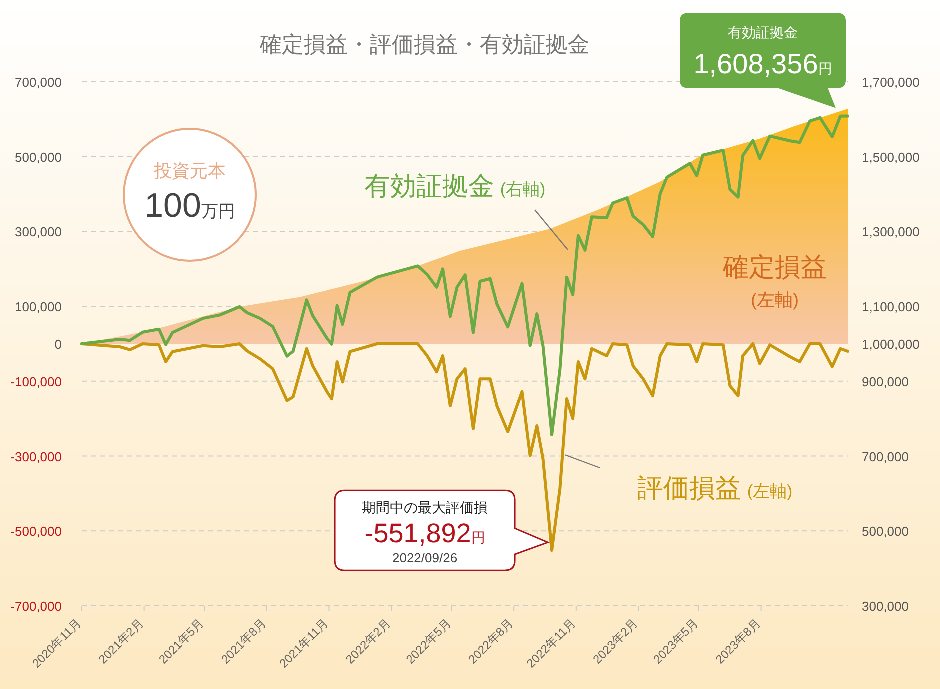  What do you see at coordinates (36, 456) in the screenshot?
I see `y-tick-label: -300,000` at bounding box center [36, 456].